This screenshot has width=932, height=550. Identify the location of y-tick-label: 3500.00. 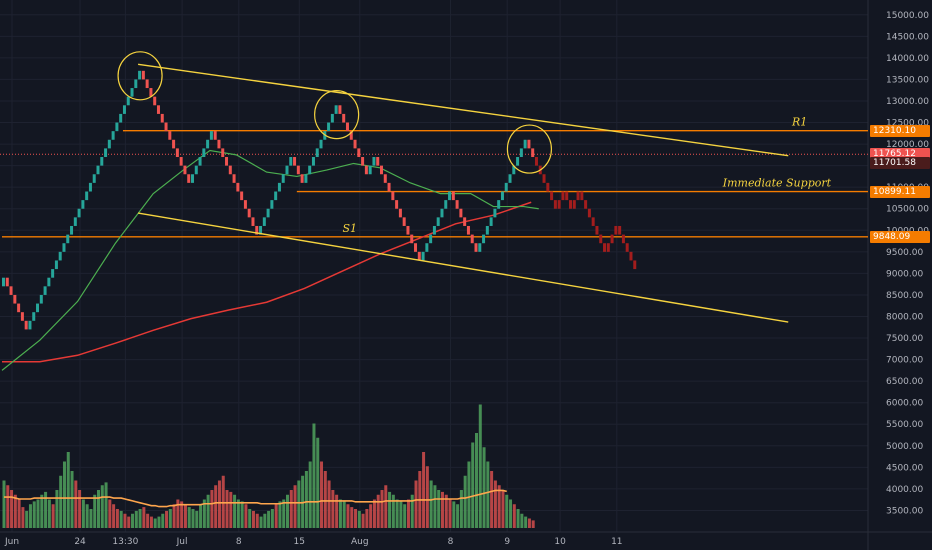
(904, 511).